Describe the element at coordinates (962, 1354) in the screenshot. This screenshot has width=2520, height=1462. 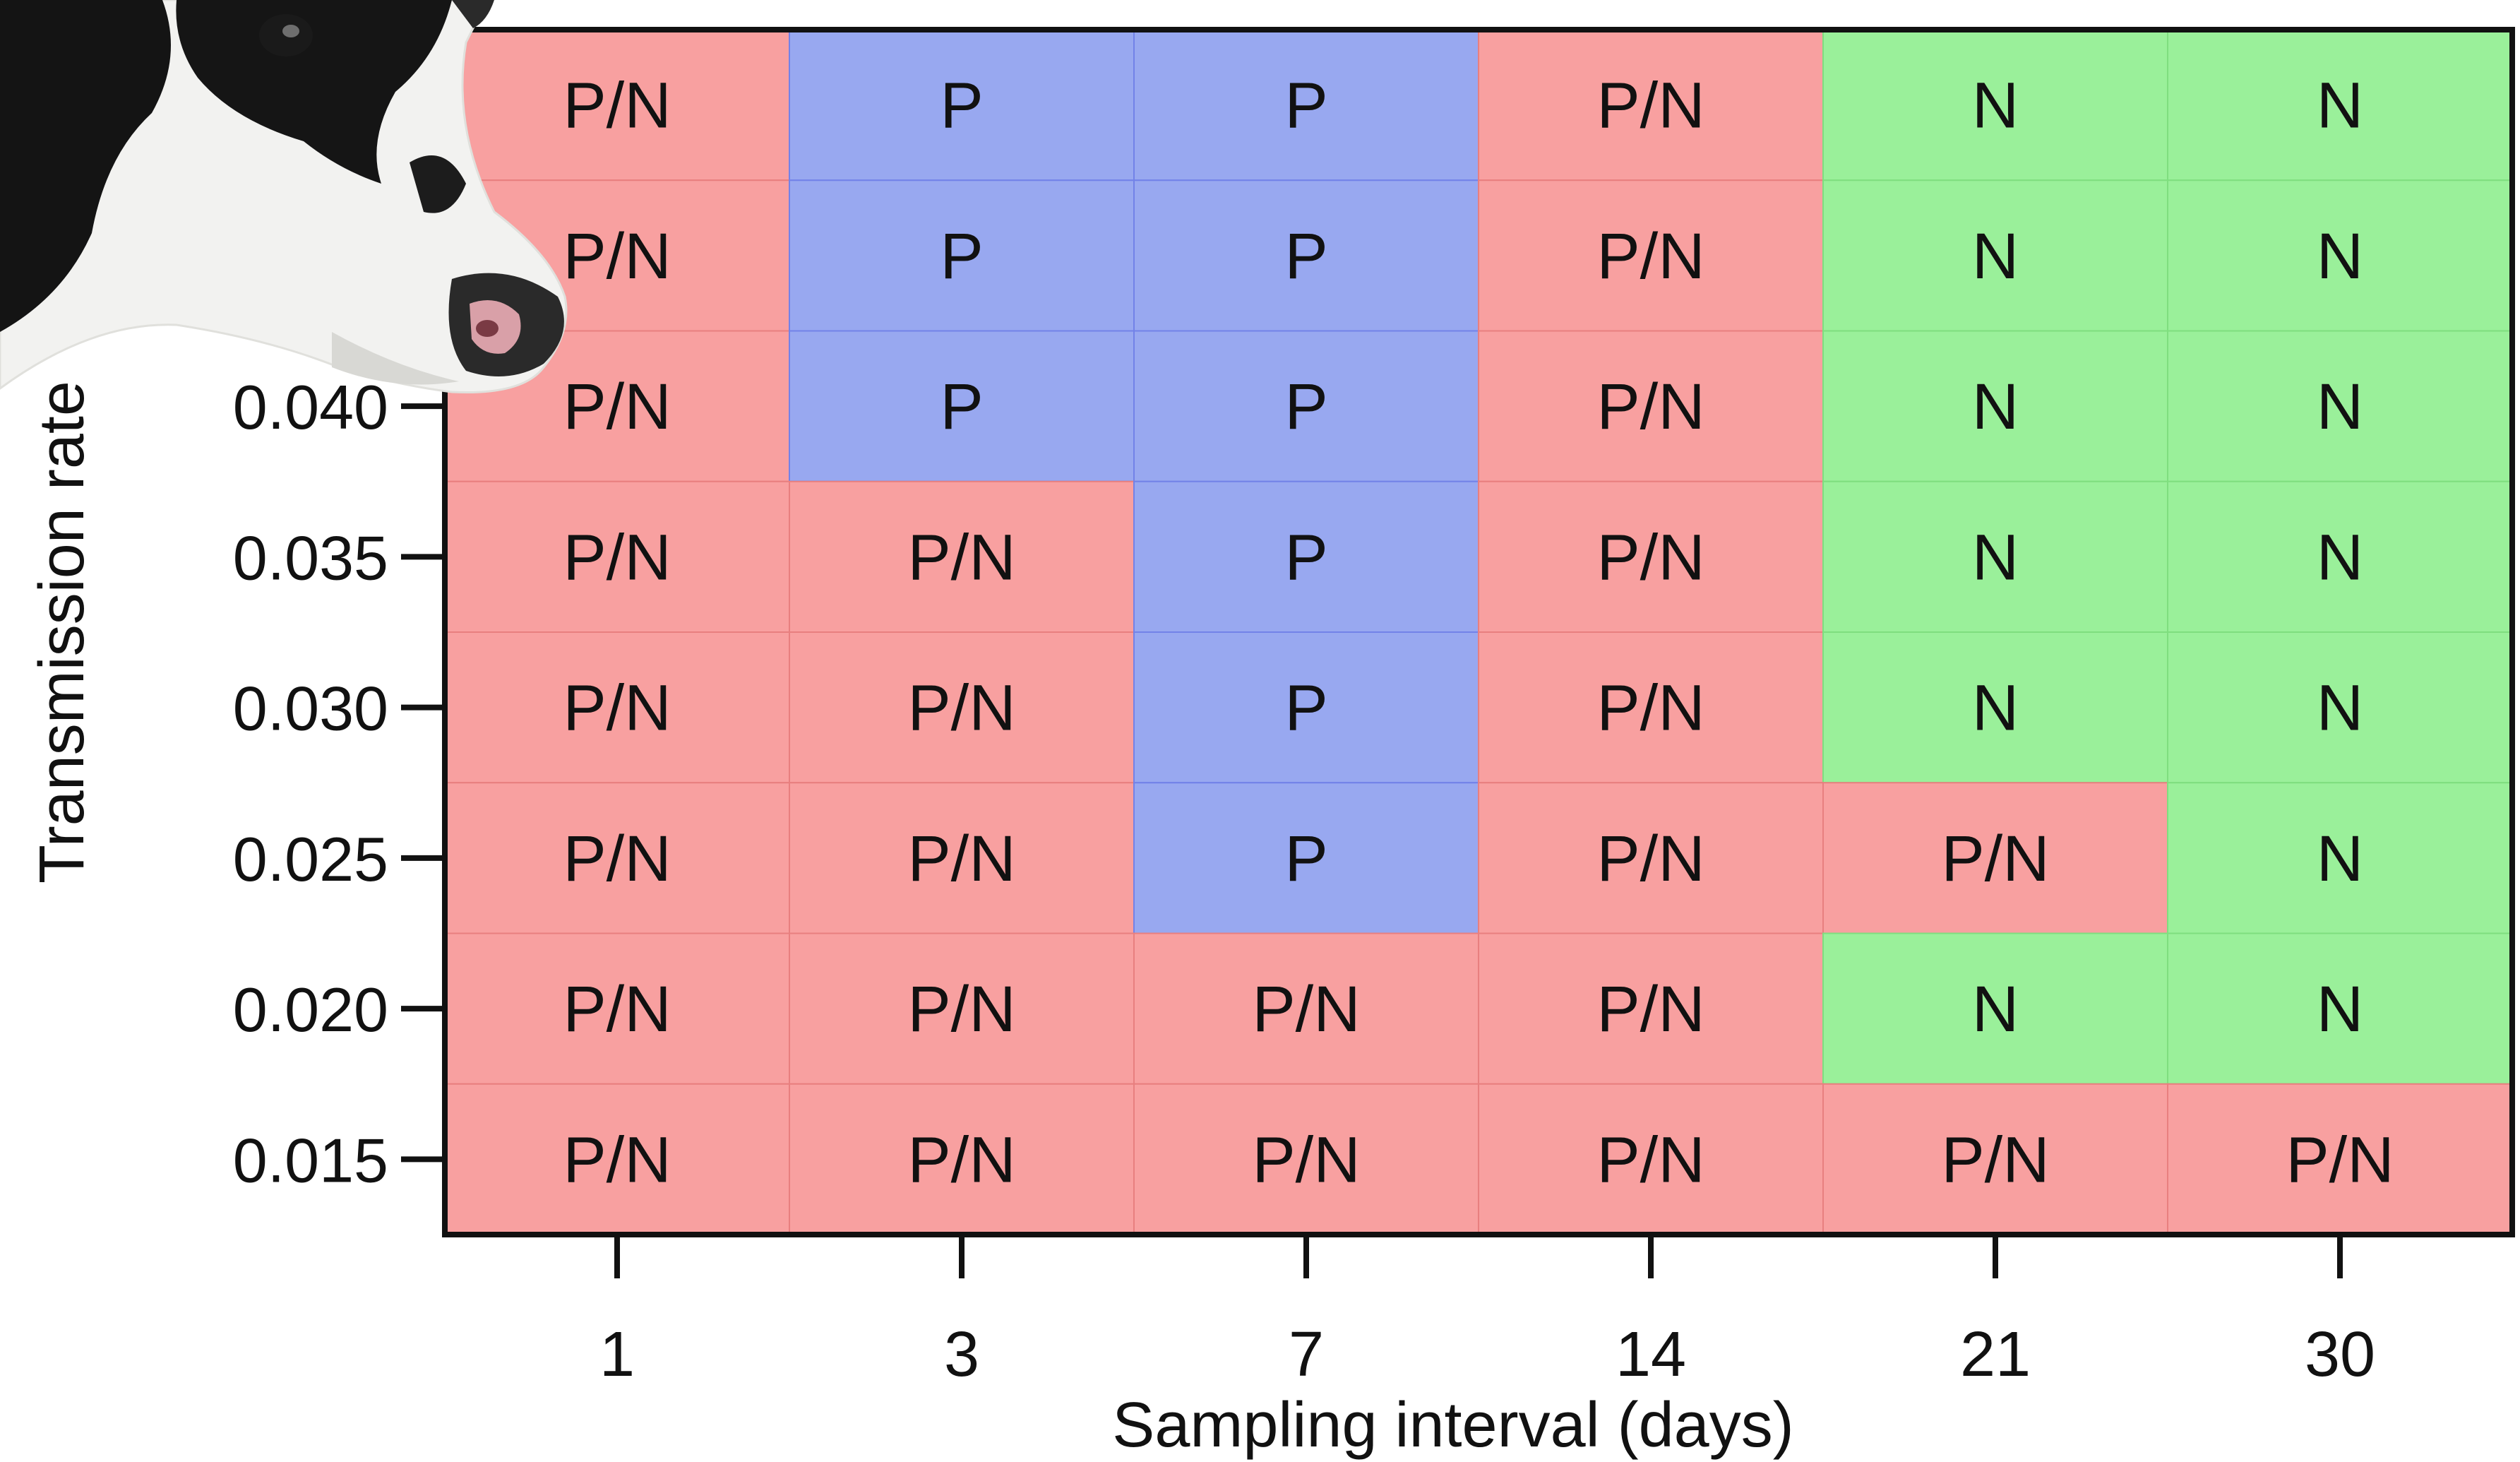
I see `x-tick-label: 3` at that location.